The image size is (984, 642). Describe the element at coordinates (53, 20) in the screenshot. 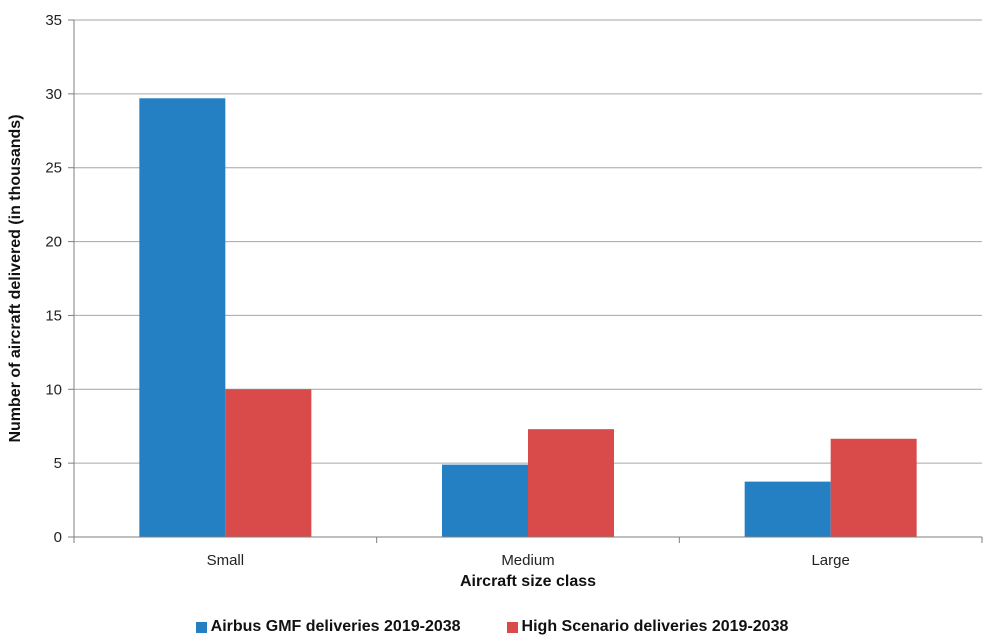

I see `y-tick-label: 35` at that location.